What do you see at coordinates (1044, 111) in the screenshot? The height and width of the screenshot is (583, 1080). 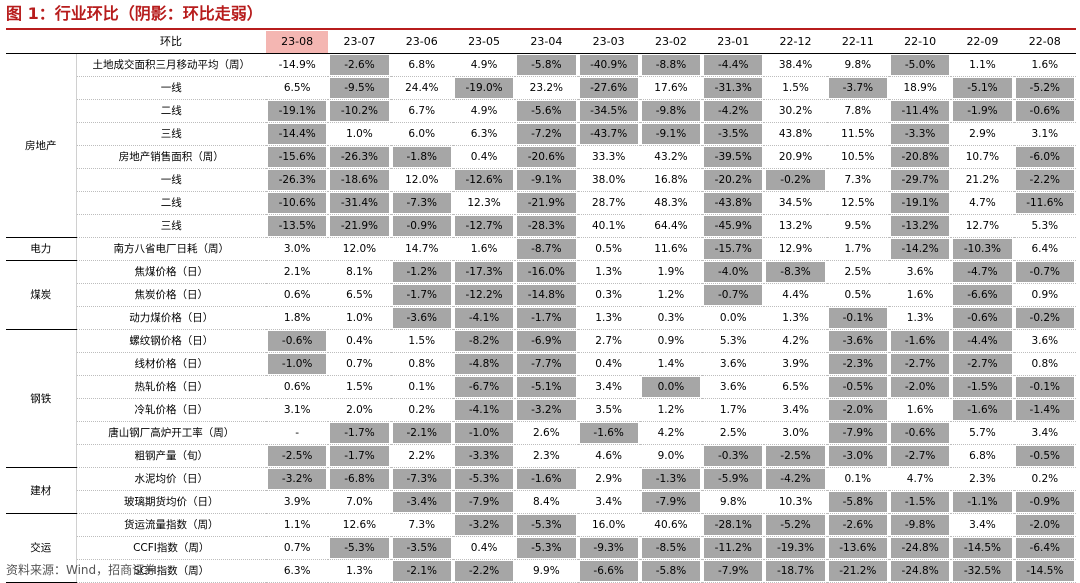 I see `value-text: -0.6%` at bounding box center [1044, 111].